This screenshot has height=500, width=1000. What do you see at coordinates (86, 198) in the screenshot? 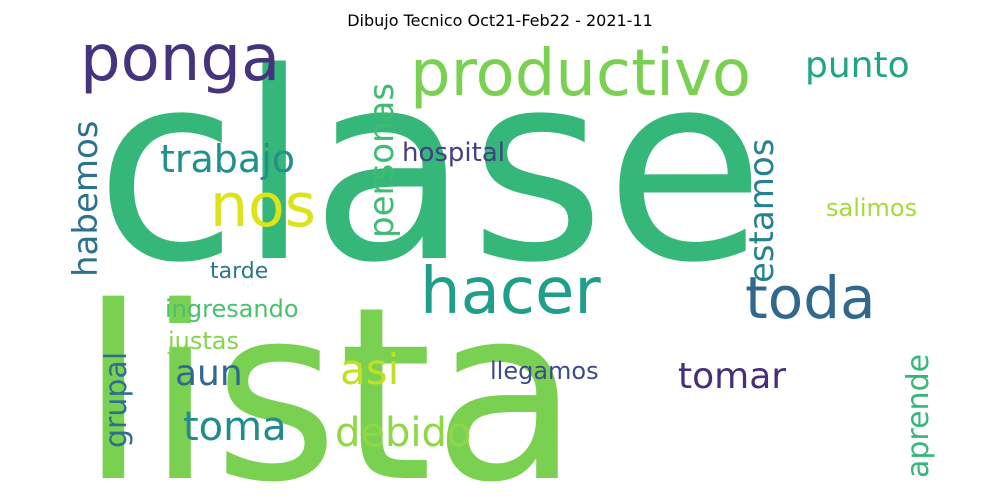
I see `word-habemos: habemos` at bounding box center [86, 198].